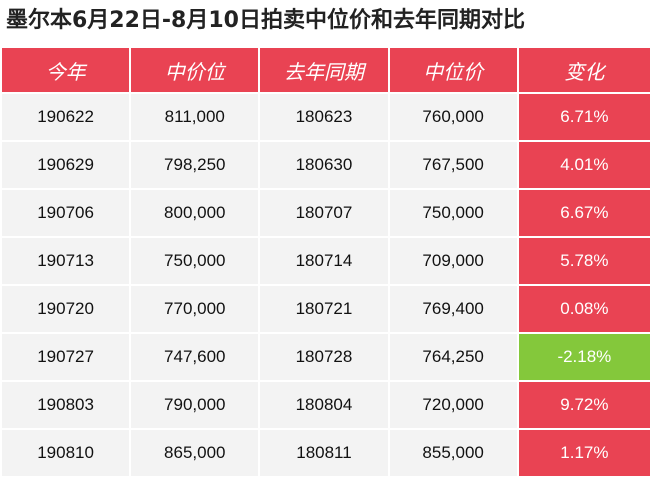  Describe the element at coordinates (66, 261) in the screenshot. I see `cell-this-year: 190713` at that location.